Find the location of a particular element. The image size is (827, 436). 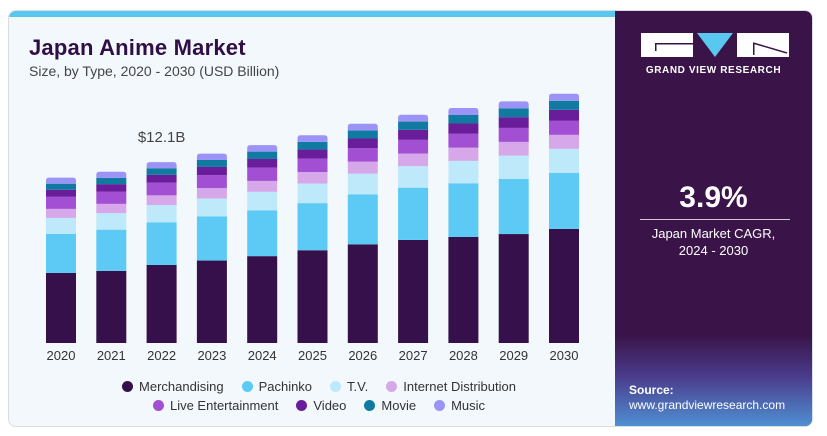

legend-label: Music is located at coordinates (468, 405).